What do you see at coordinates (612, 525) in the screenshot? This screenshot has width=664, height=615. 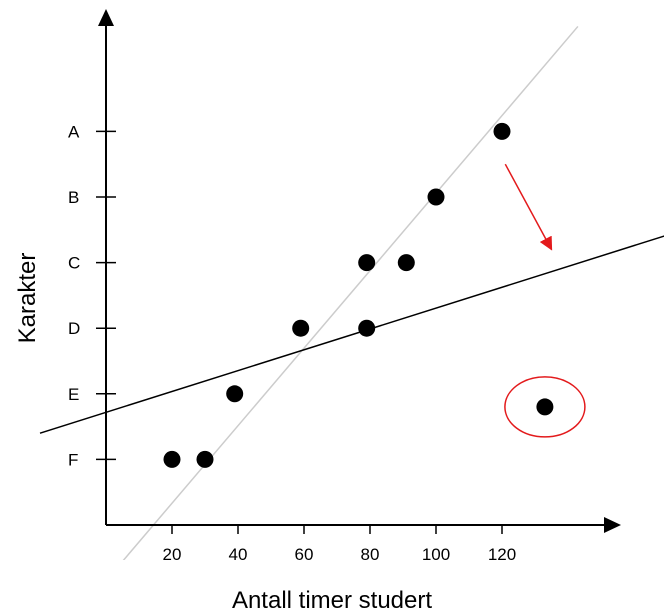 I see `x-axis-arrowhead` at bounding box center [612, 525].